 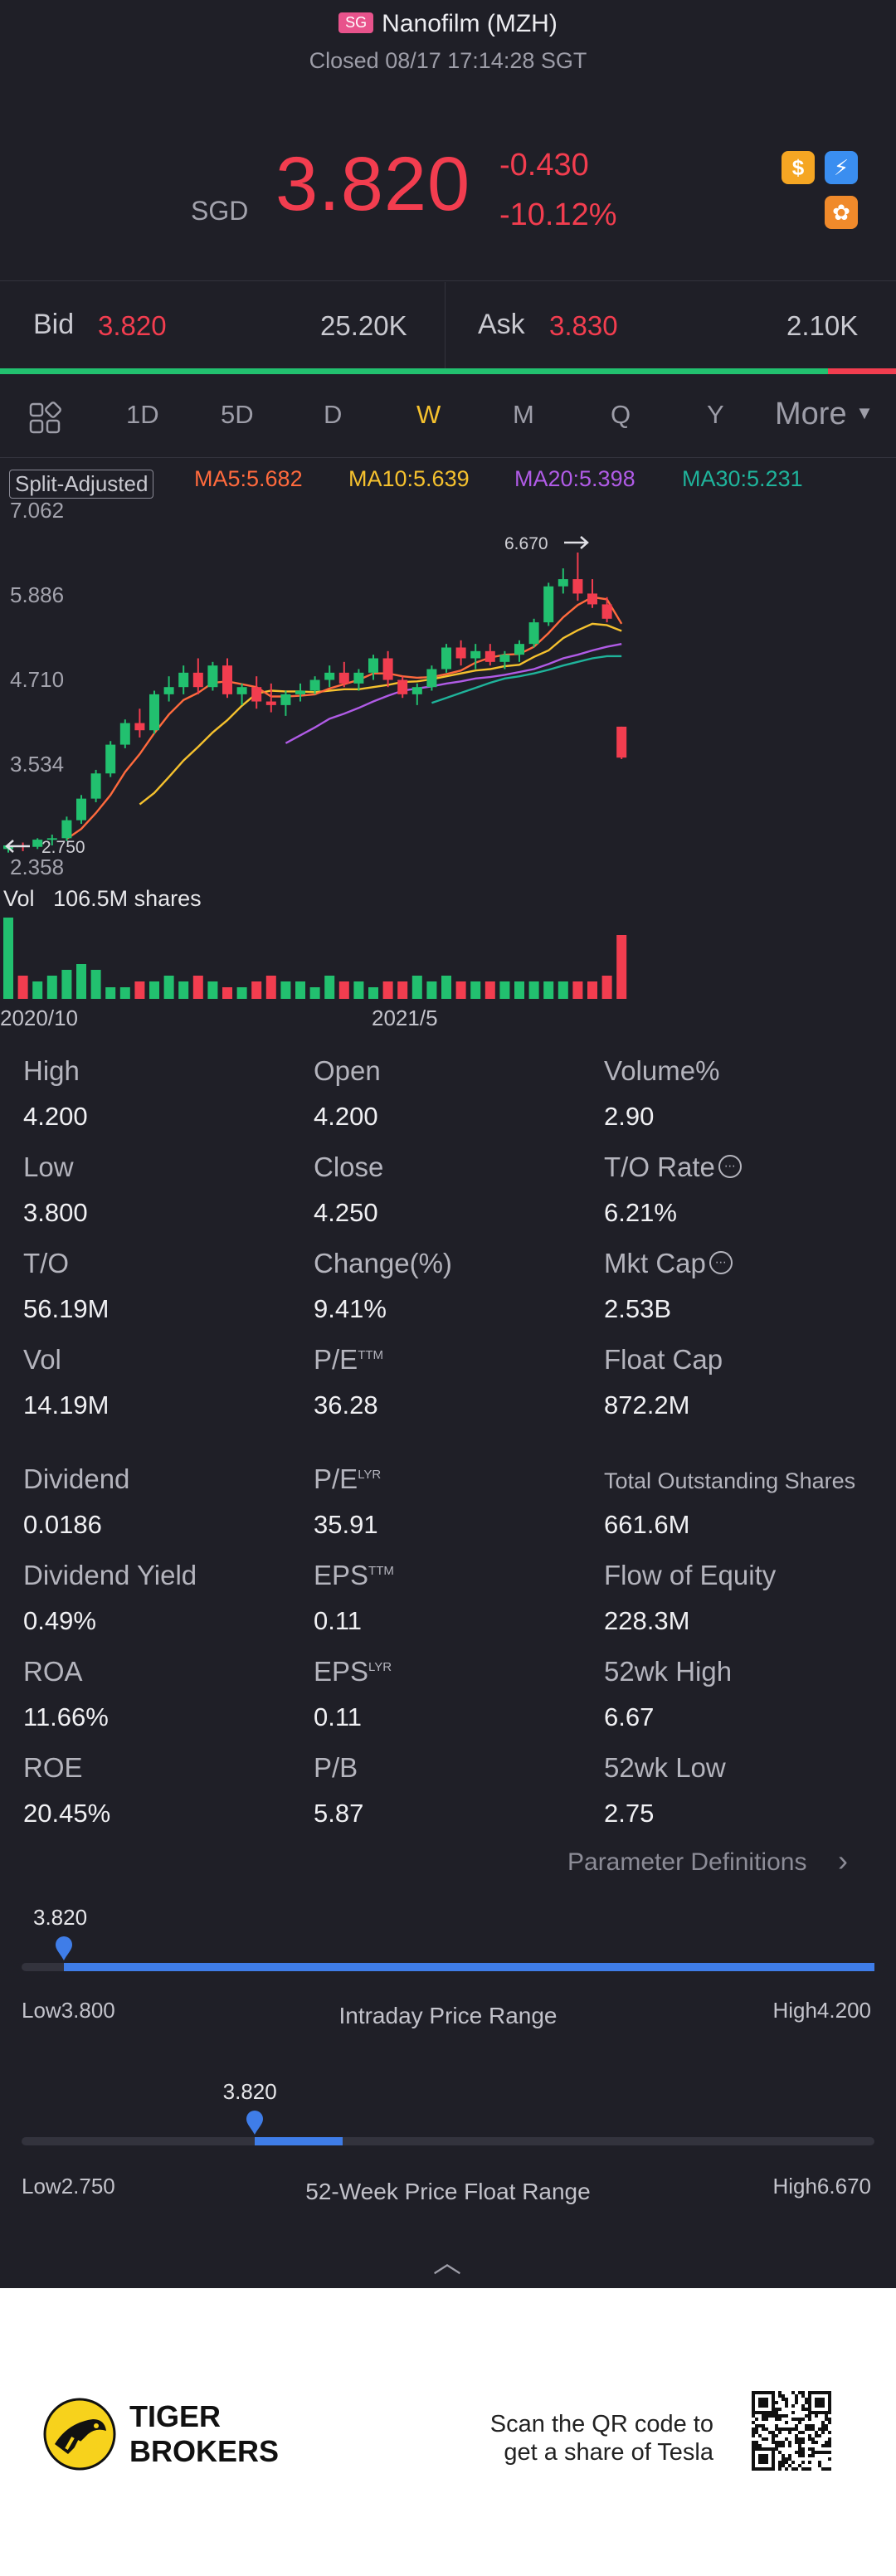 I want to click on stat-label: Close, so click(x=348, y=1167).